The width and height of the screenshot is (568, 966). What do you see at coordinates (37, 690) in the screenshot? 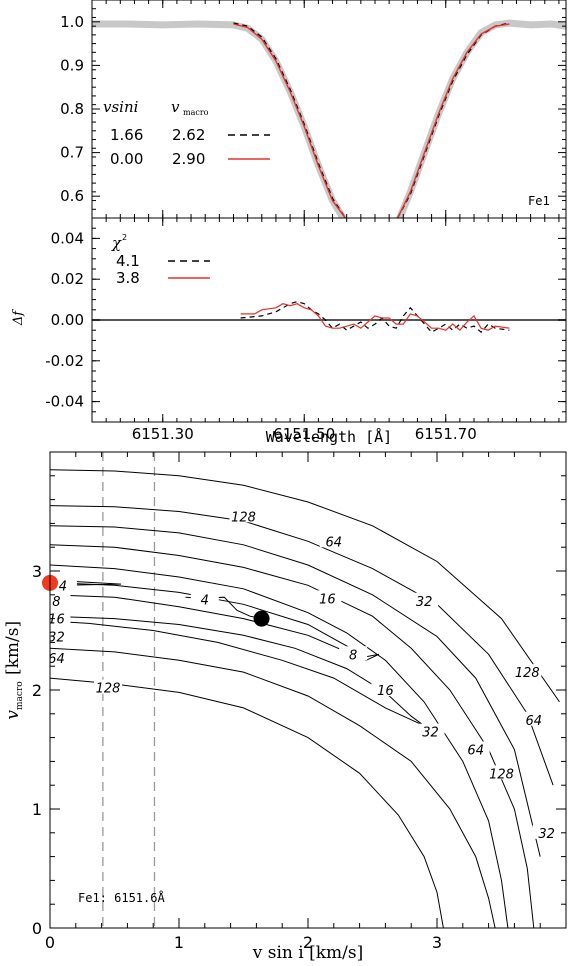
I see `y-tick-label: 2` at bounding box center [37, 690].